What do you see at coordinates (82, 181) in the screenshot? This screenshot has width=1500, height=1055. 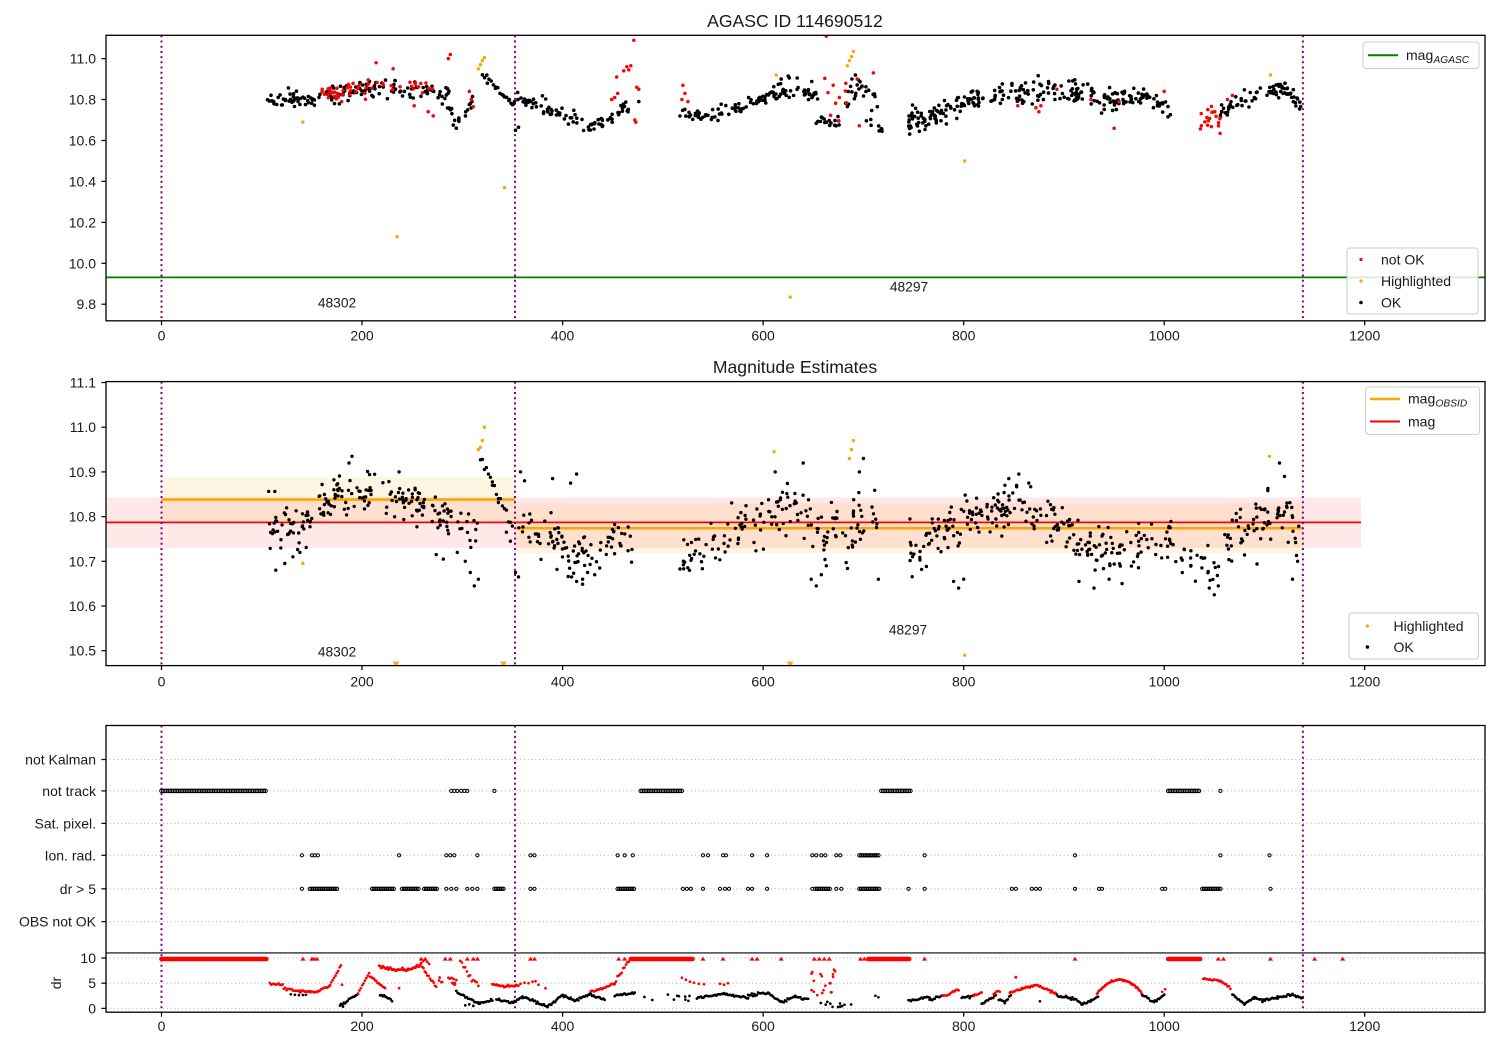 I see `svg-text: 10.4` at bounding box center [82, 181].